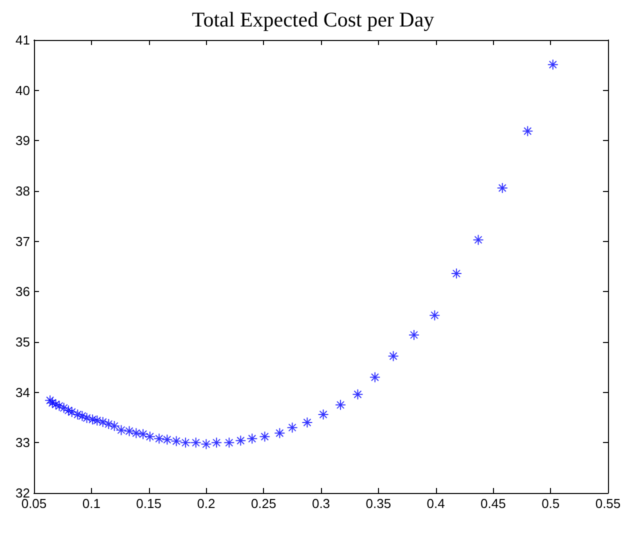 The width and height of the screenshot is (626, 534). I want to click on y-tick-label: 33, so click(23, 442).